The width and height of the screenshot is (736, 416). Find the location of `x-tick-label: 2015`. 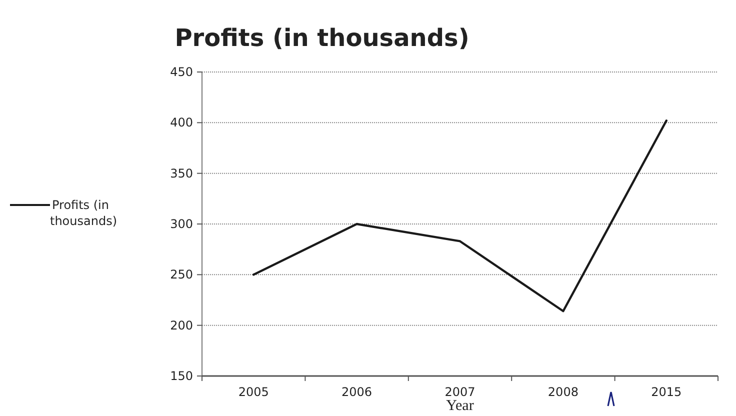

x-tick-label: 2015 is located at coordinates (666, 392).